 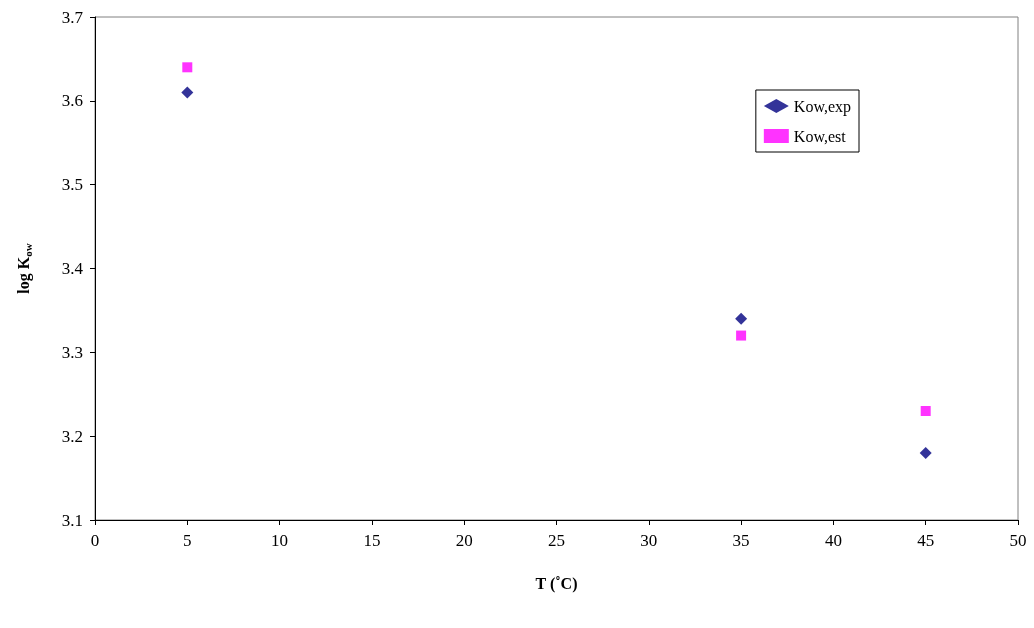 What do you see at coordinates (1018, 540) in the screenshot?
I see `x-tick-label: 50` at bounding box center [1018, 540].